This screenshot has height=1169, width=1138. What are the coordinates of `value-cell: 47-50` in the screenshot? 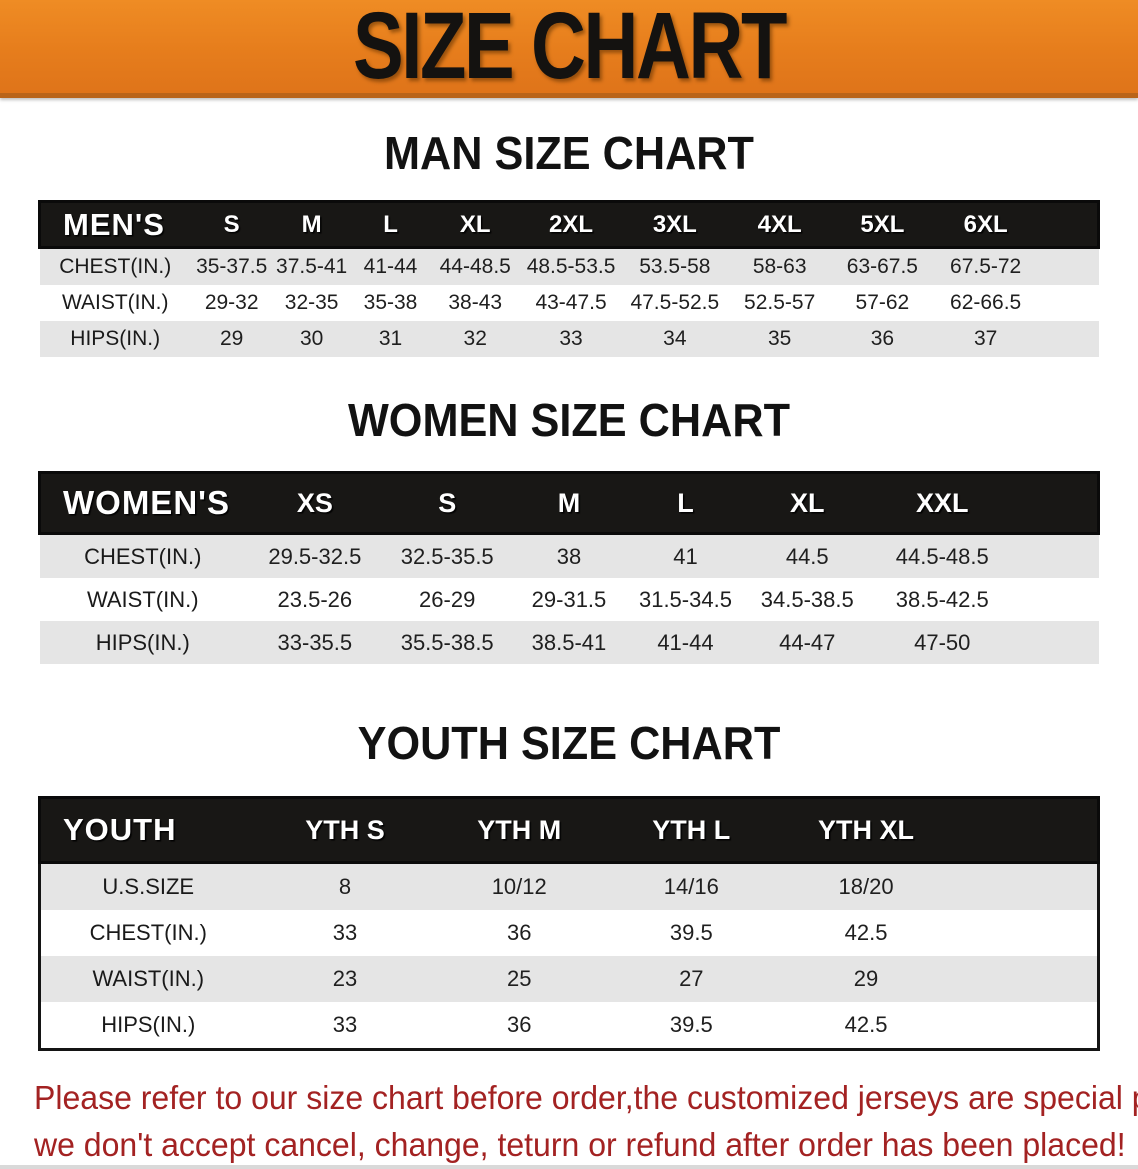 It's located at (942, 642).